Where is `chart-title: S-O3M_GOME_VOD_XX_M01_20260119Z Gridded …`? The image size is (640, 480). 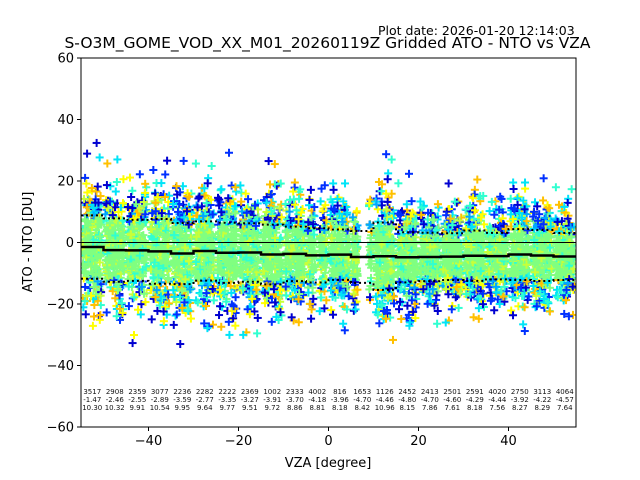
chart-title: S-O3M_GOME_VOD_XX_M01_20260119Z Gridded … is located at coordinates (327, 43).